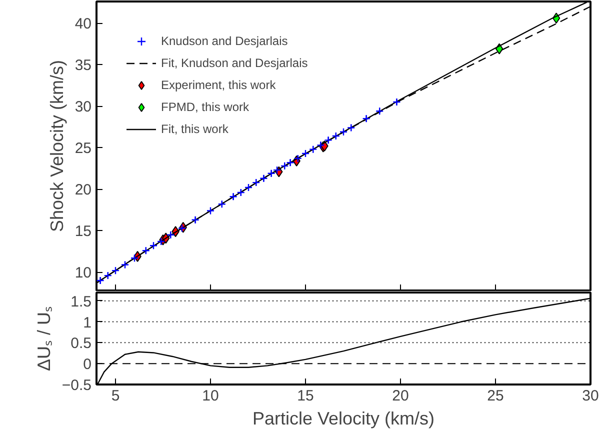 The image size is (600, 444). I want to click on x-tick-label: 25, so click(495, 396).